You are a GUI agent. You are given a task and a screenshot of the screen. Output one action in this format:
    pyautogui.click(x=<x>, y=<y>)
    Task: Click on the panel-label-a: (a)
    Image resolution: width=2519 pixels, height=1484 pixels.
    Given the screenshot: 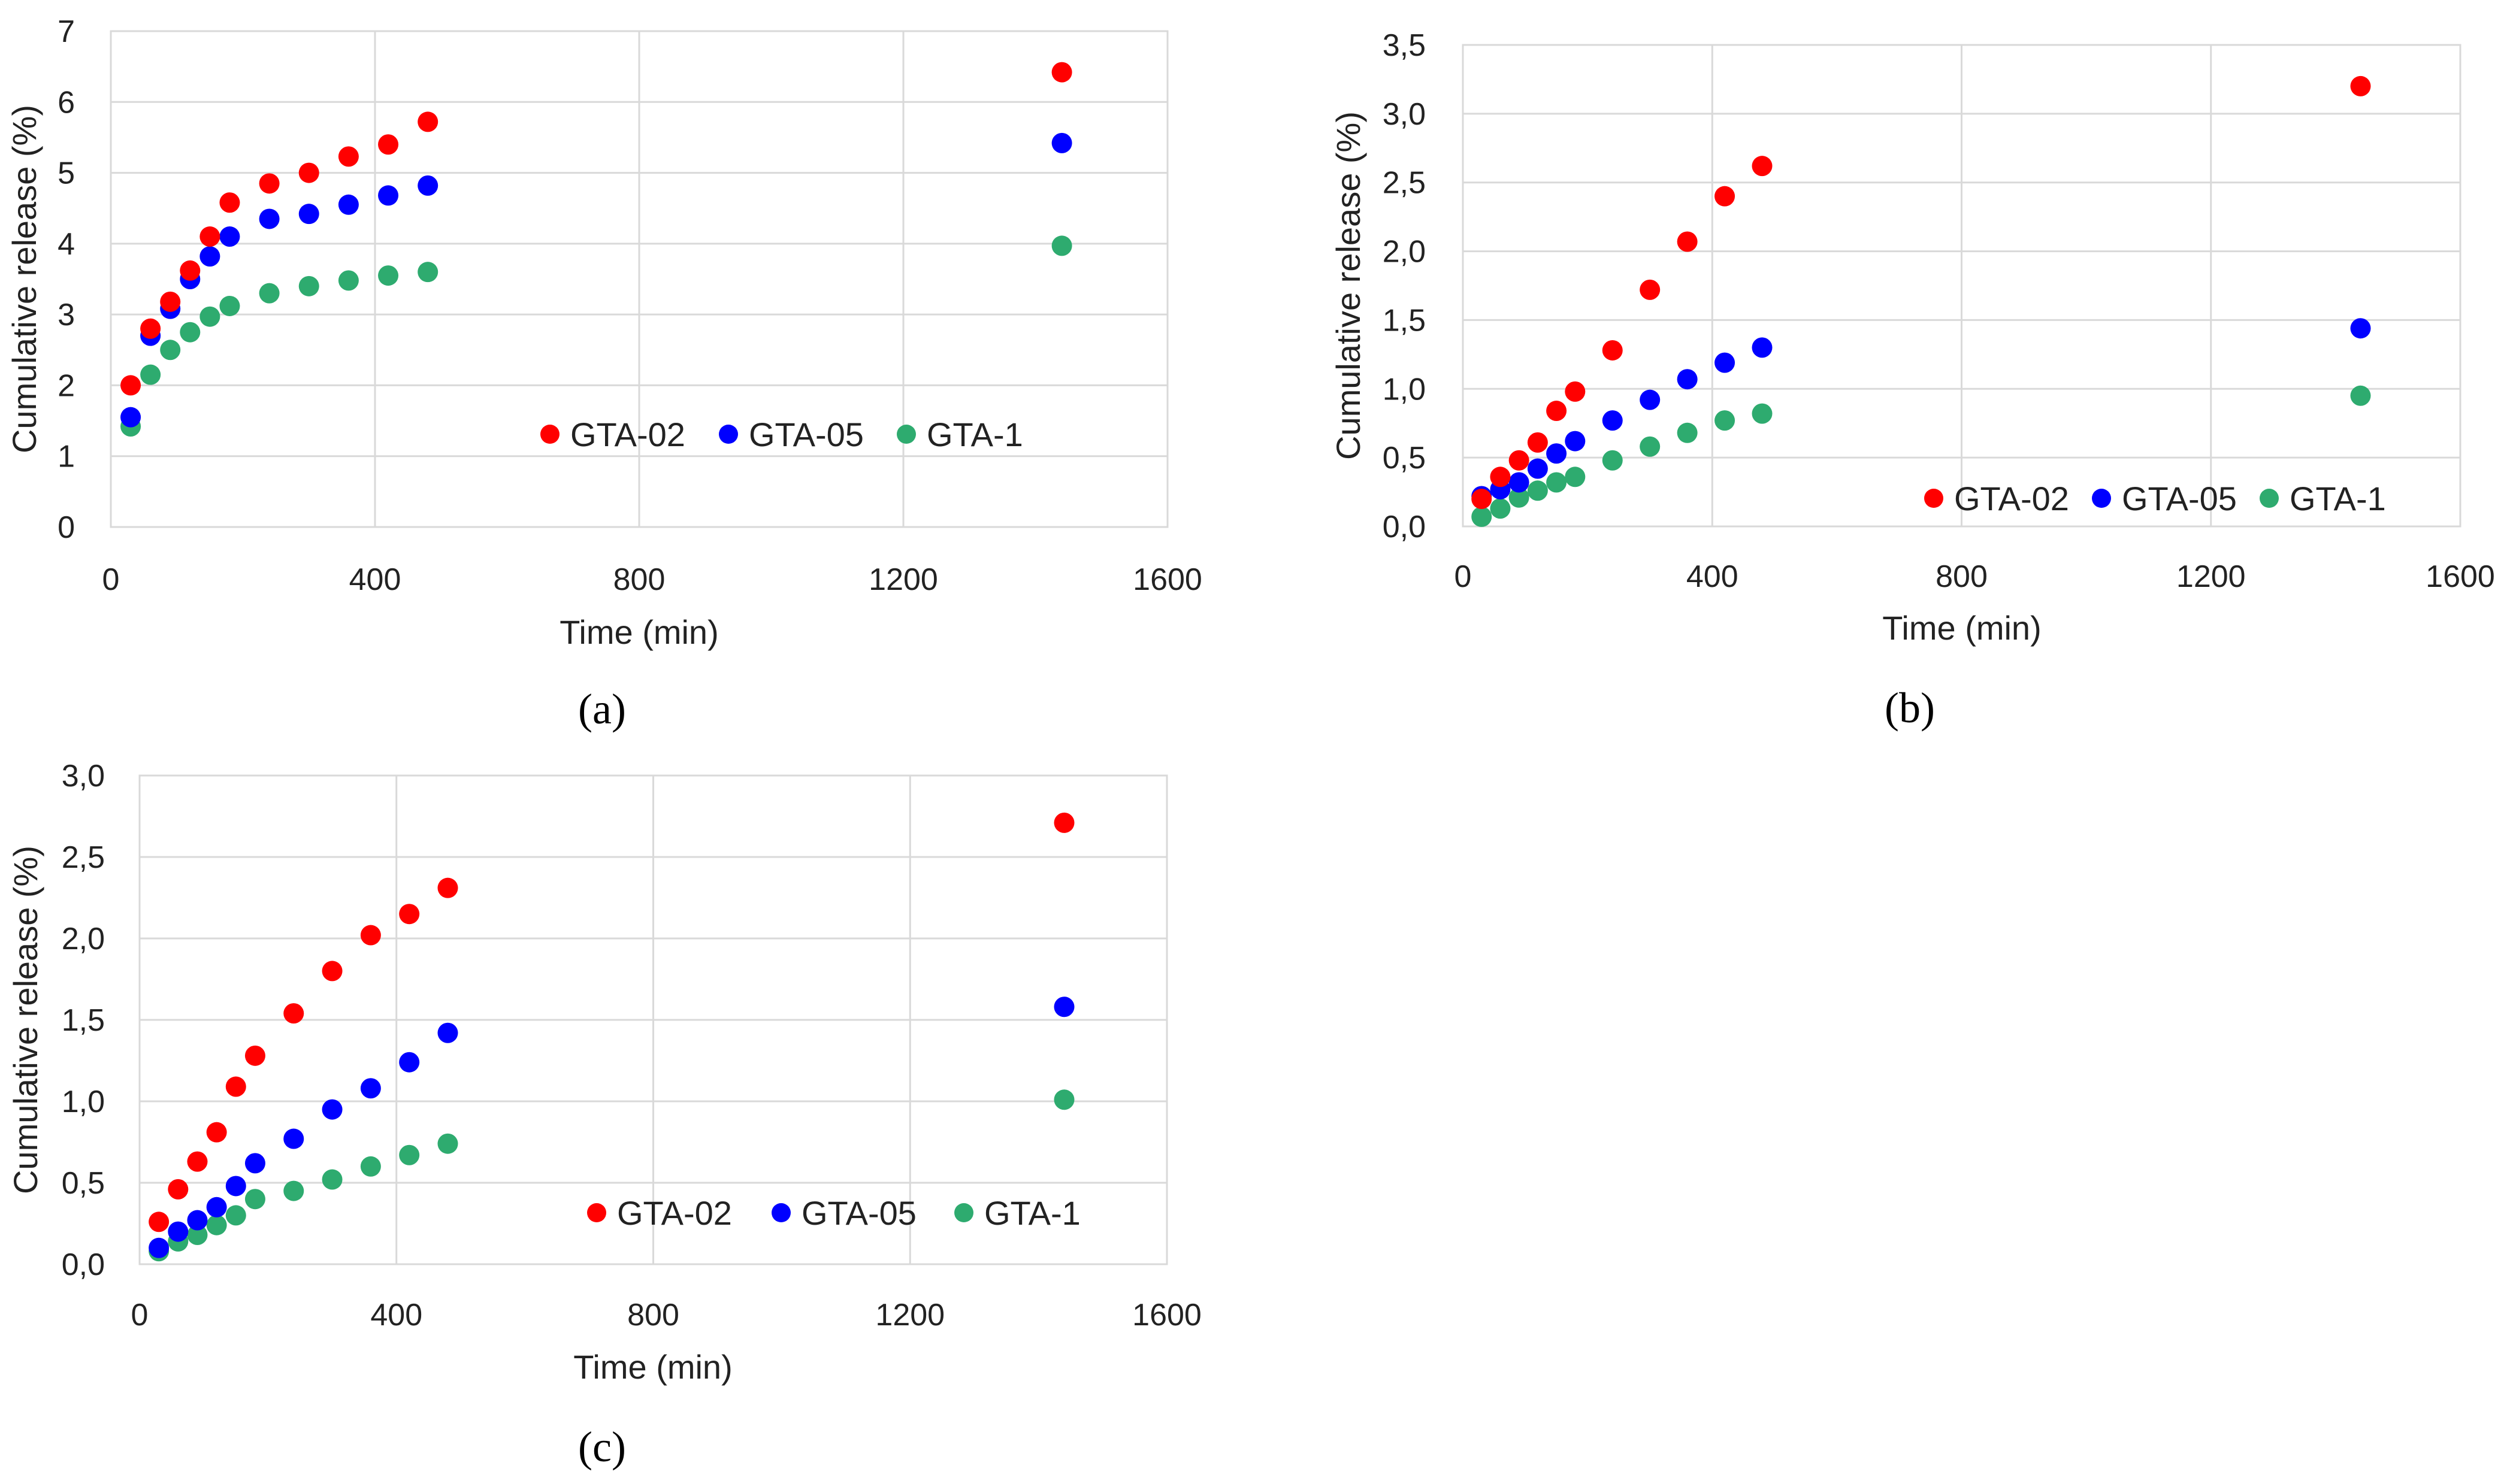 What is the action you would take?
    pyautogui.click(x=602, y=709)
    